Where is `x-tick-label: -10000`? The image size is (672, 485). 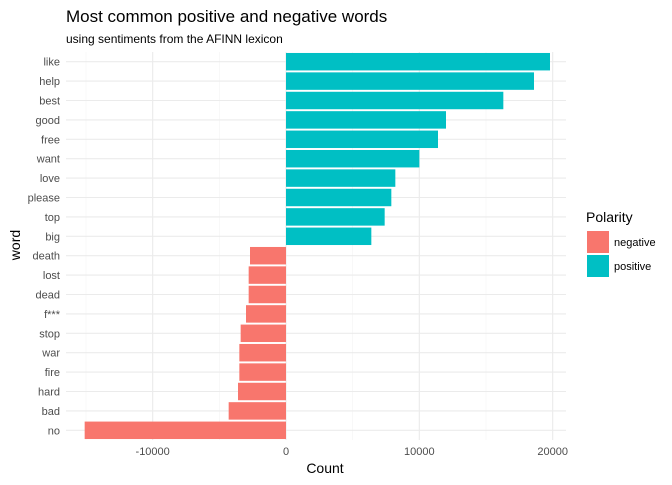 x-tick-label: -10000 is located at coordinates (153, 452).